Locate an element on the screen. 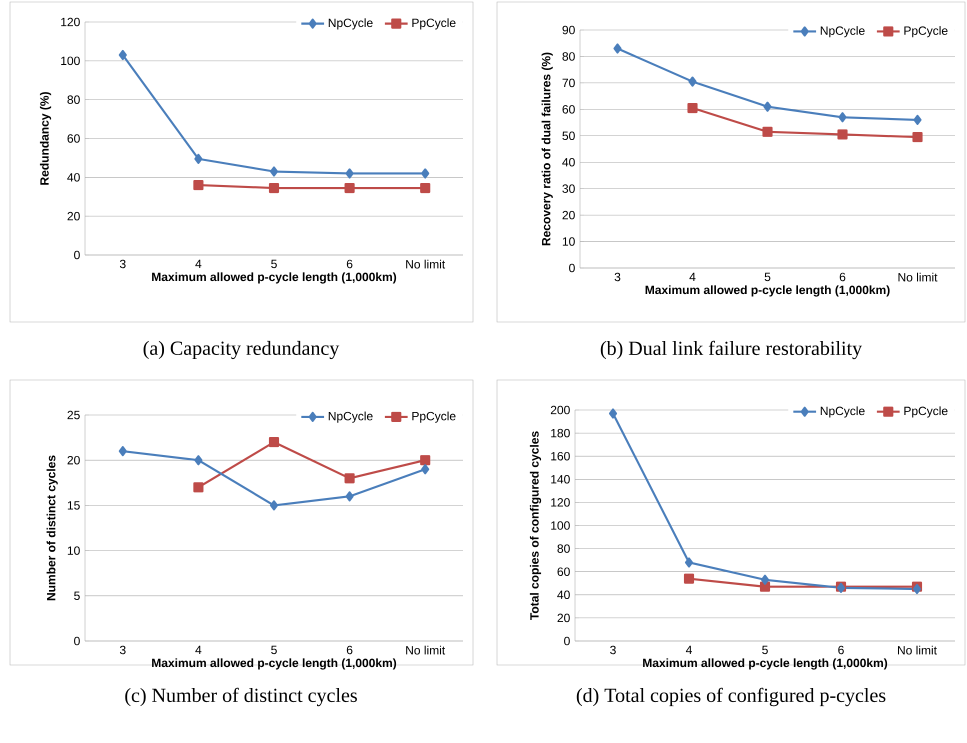 The height and width of the screenshot is (743, 967). y-tick-label: 90 is located at coordinates (568, 30).